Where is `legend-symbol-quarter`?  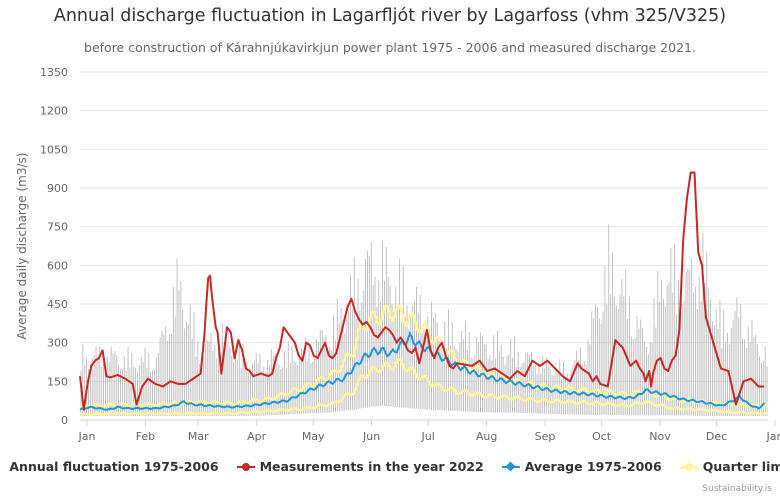 legend-symbol-quarter is located at coordinates (688, 467).